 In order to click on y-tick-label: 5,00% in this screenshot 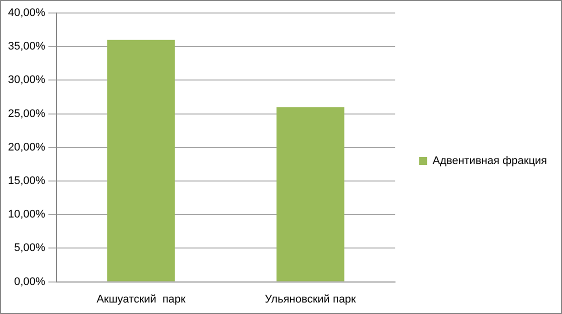, I will do `click(30, 248)`.